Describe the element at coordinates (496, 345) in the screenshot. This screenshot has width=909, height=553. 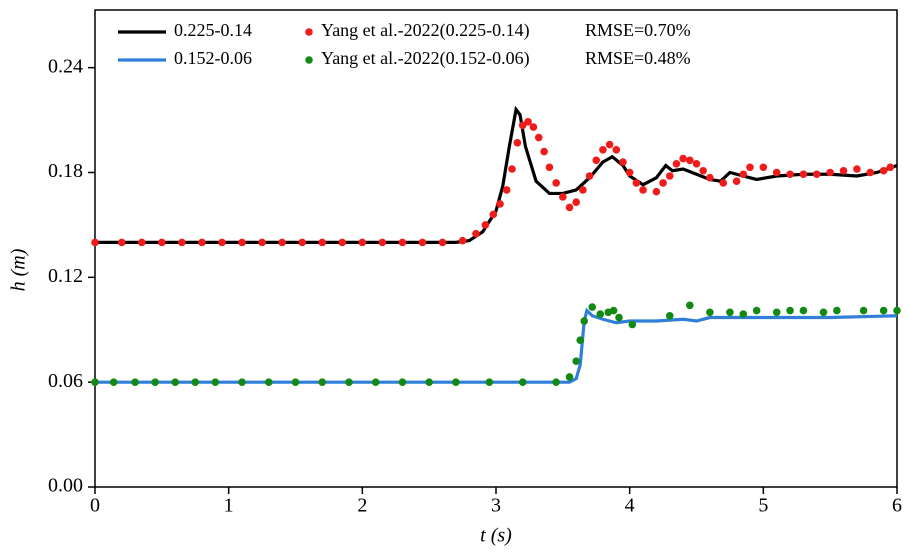
I see `line` at that location.